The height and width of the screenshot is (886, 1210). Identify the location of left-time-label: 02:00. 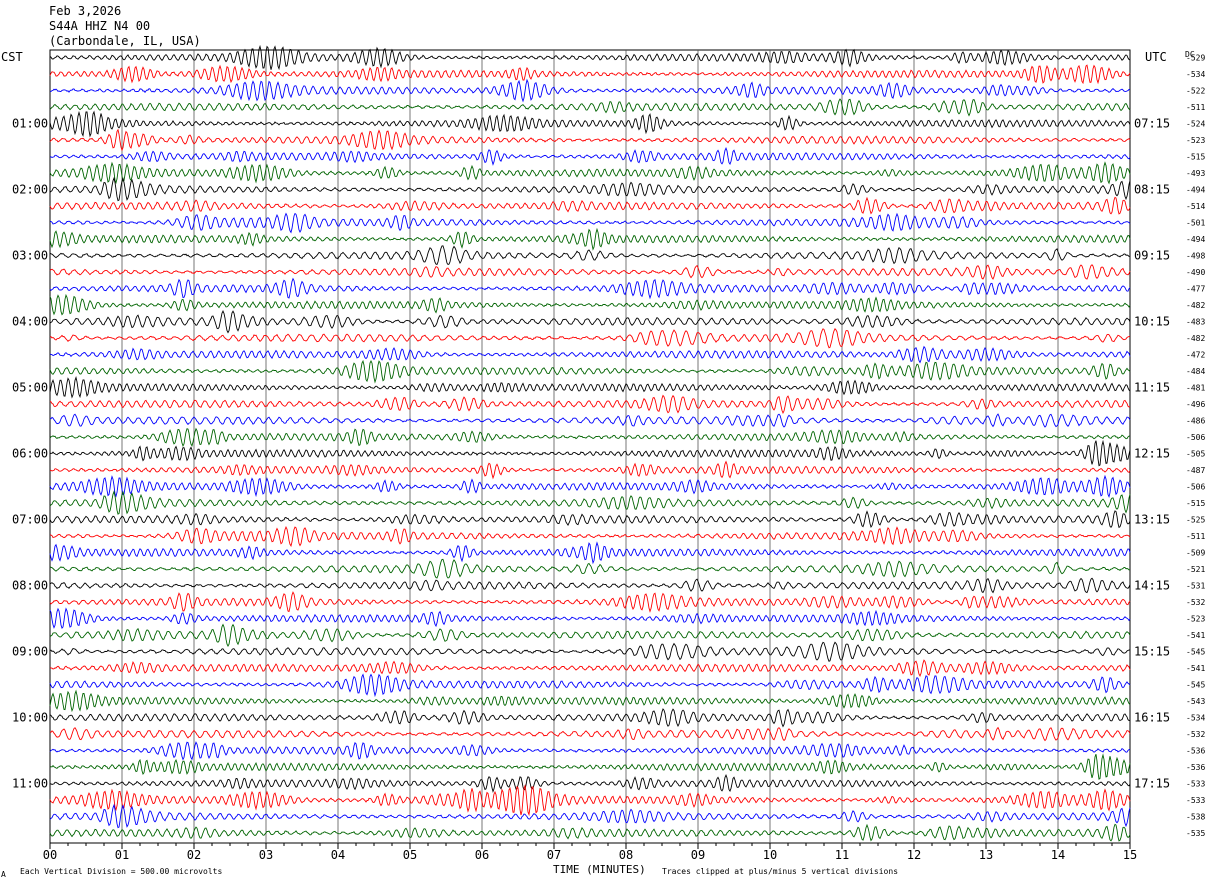
(30, 190).